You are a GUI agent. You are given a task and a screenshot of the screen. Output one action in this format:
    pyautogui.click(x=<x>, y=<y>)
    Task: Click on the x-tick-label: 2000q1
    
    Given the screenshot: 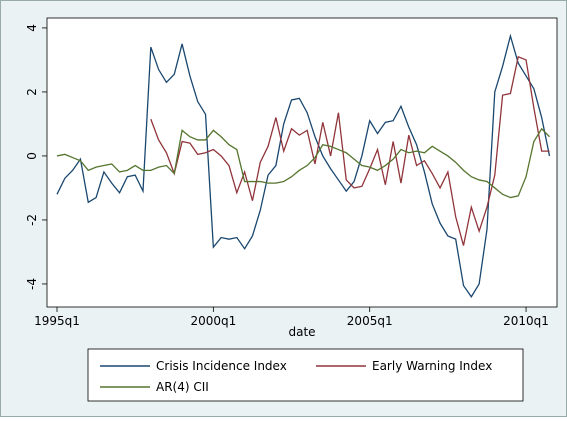 What is the action you would take?
    pyautogui.click(x=213, y=321)
    